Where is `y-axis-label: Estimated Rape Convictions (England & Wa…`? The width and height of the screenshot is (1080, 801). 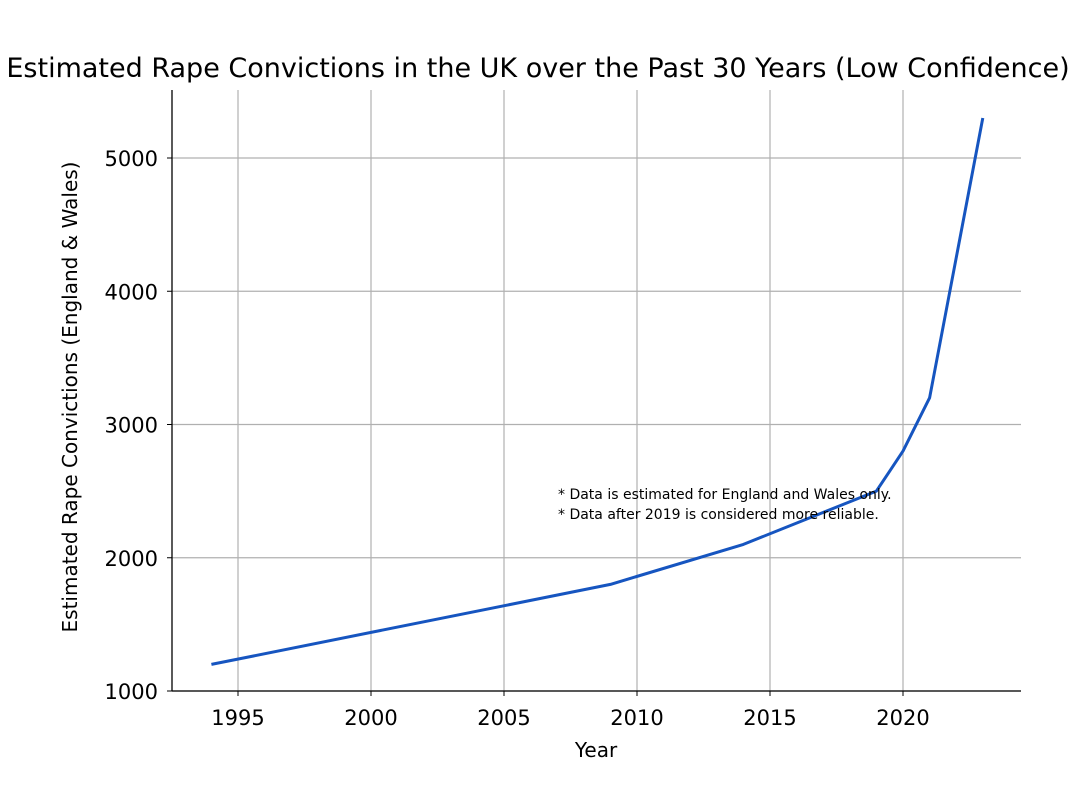
y-axis-label: Estimated Rape Convictions (England & Wa… is located at coordinates (70, 397).